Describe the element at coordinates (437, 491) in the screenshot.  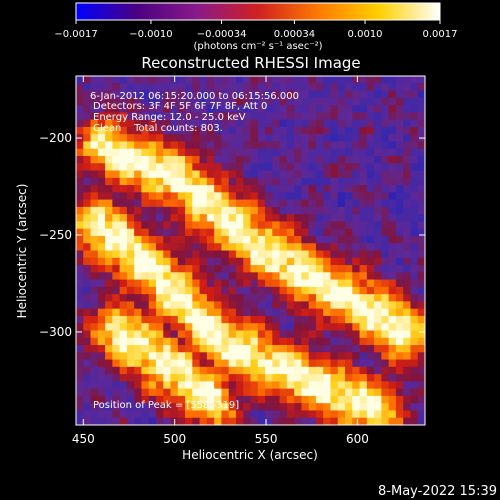
I see `footer-date: 8-May-2022 15:39` at that location.